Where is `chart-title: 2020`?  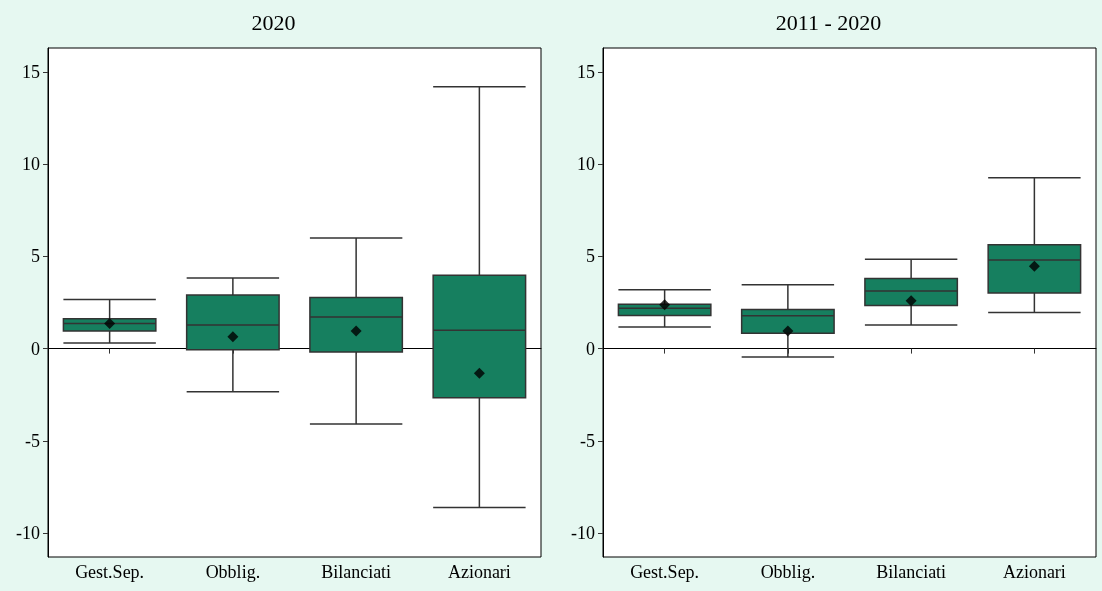 chart-title: 2020 is located at coordinates (273, 22).